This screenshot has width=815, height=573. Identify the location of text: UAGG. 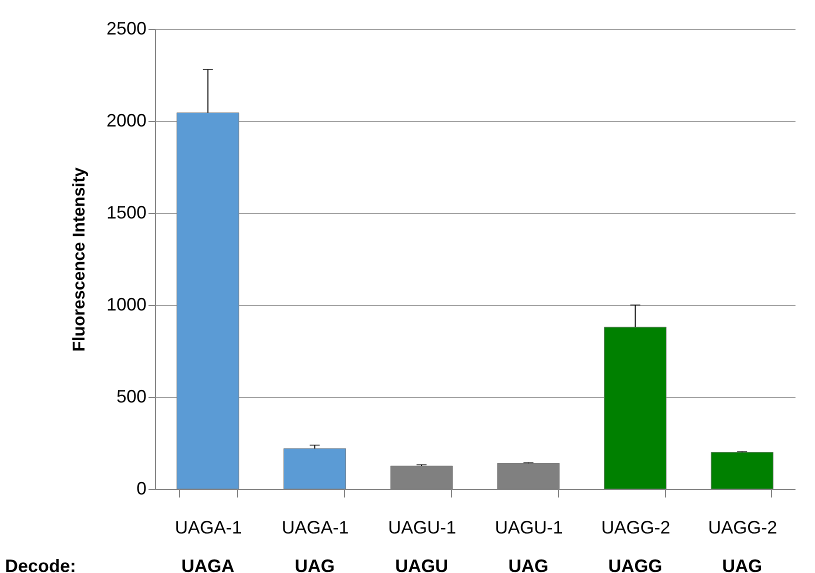
(635, 564).